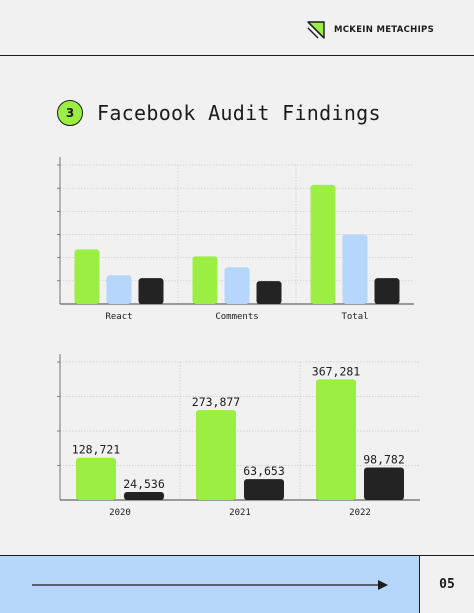  What do you see at coordinates (336, 371) in the screenshot?
I see `data-label: 367,281` at bounding box center [336, 371].